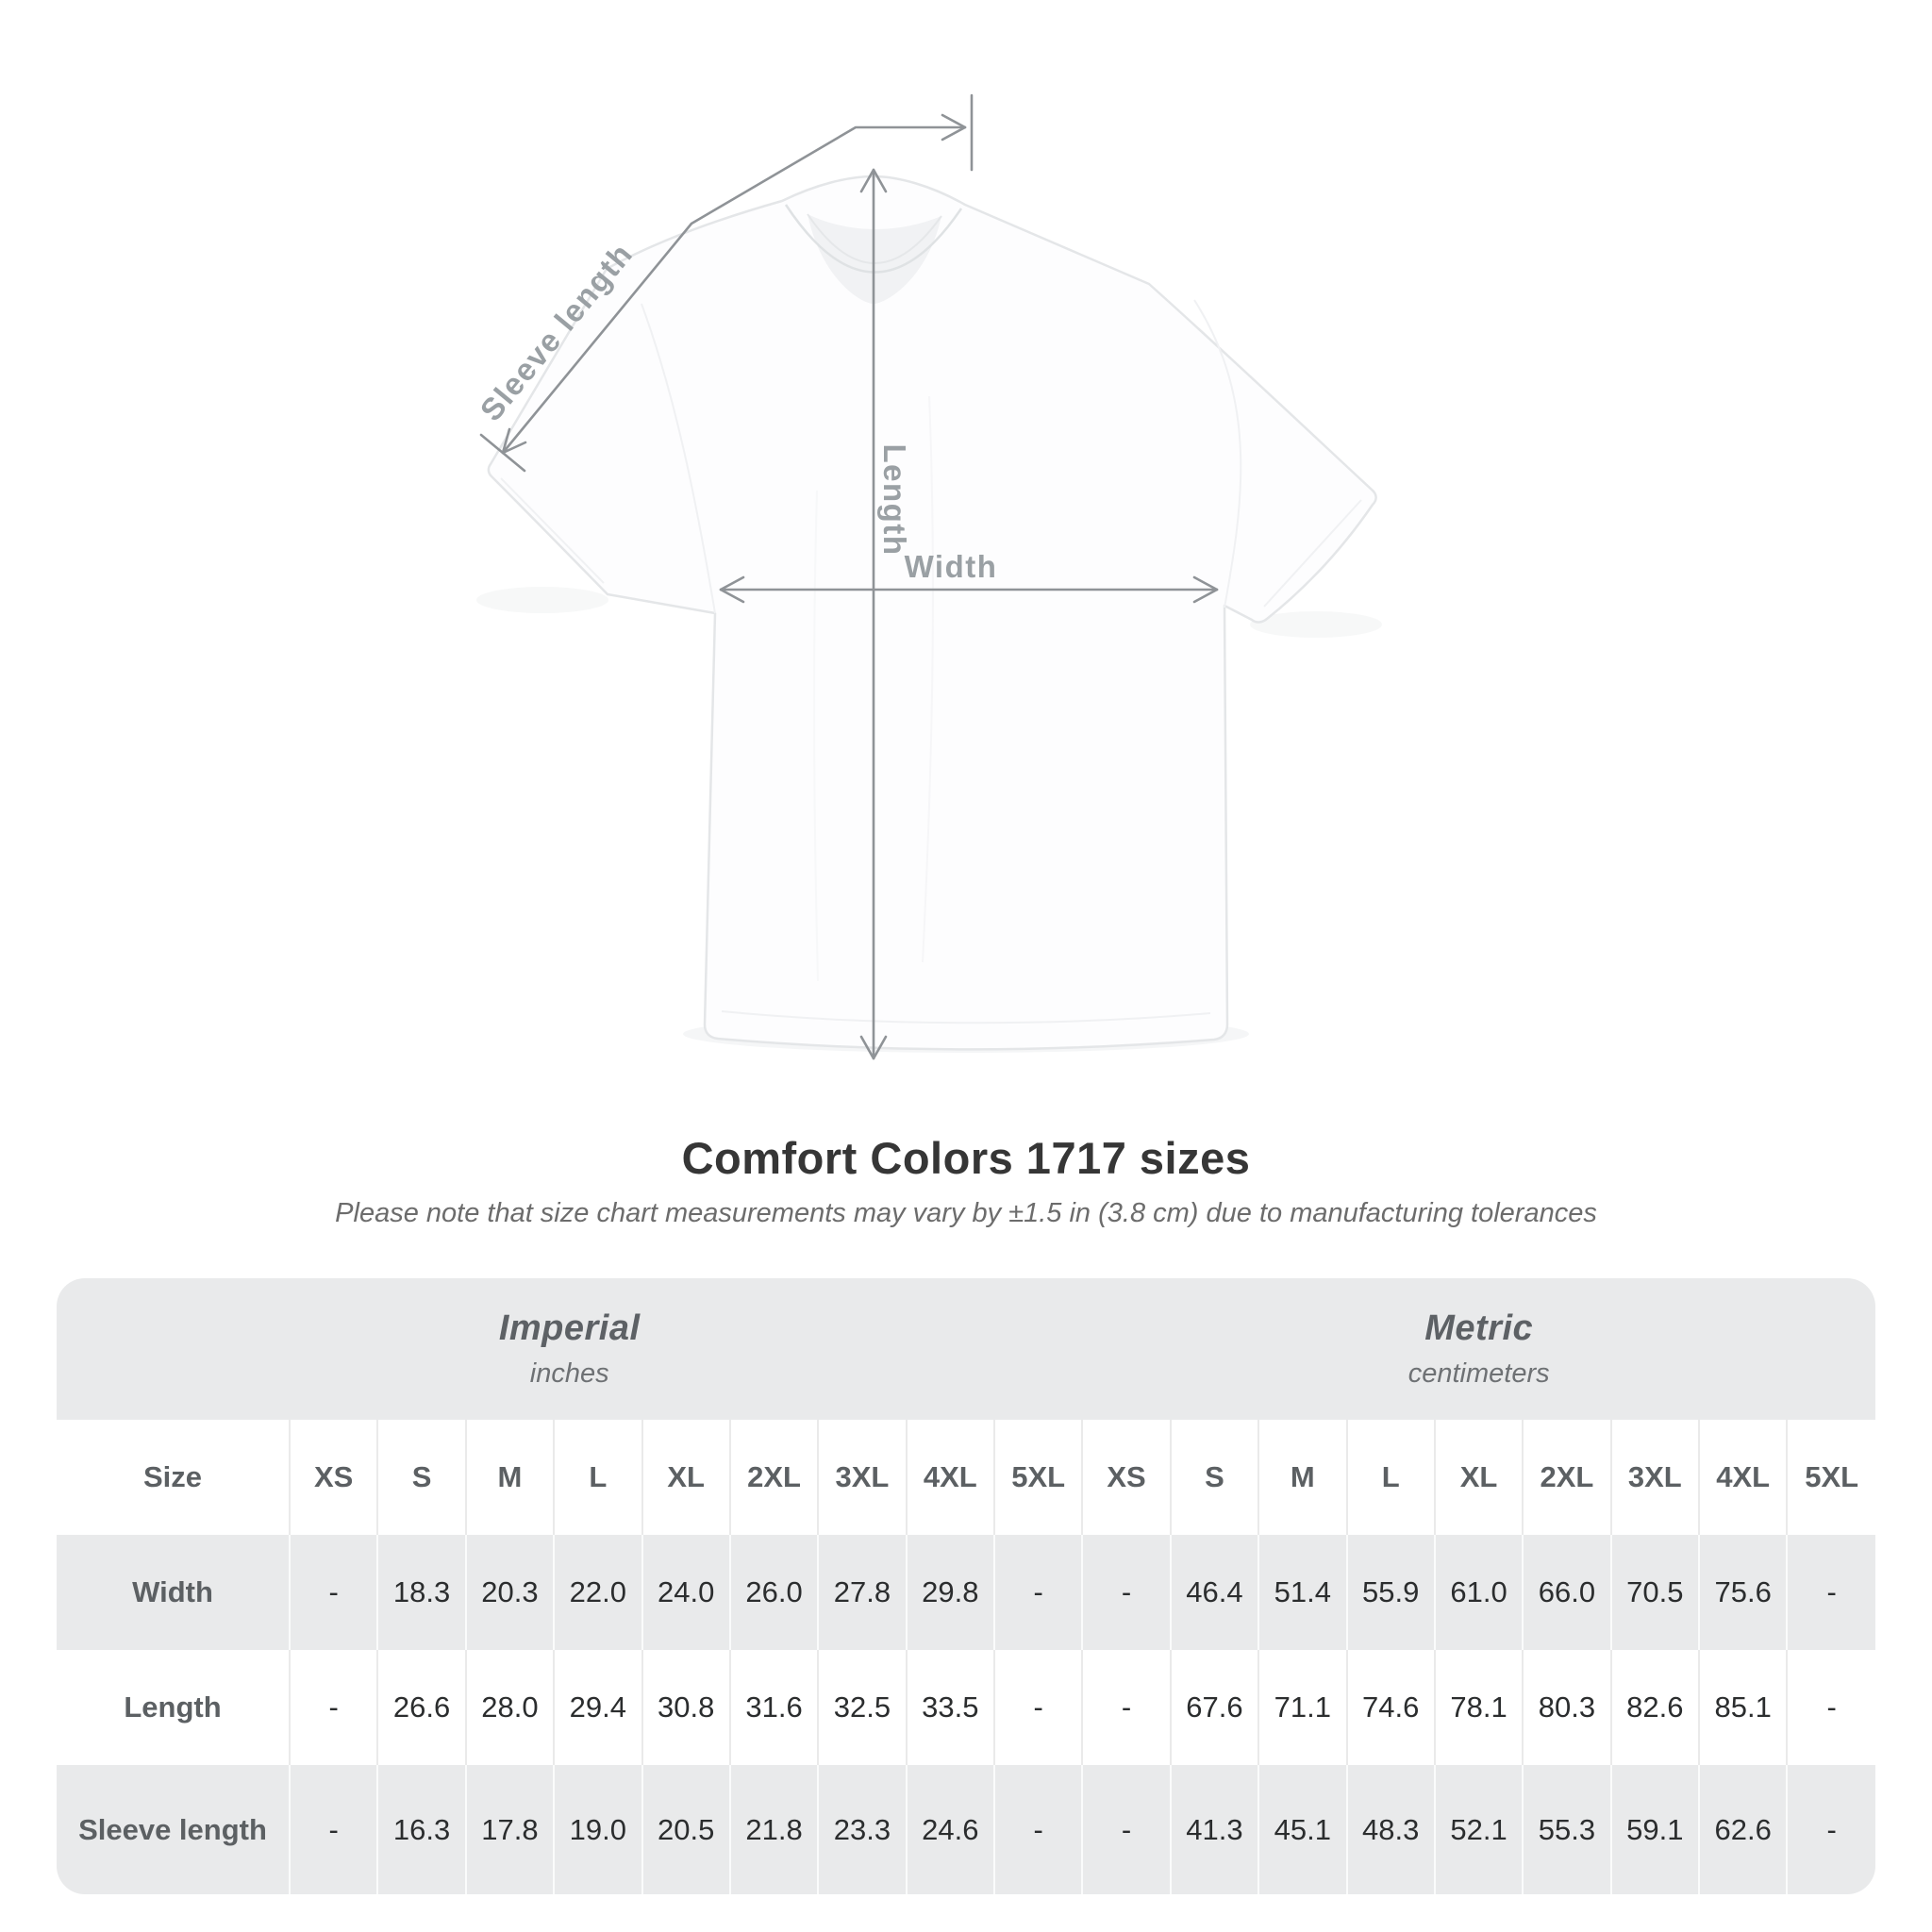  Describe the element at coordinates (421, 1708) in the screenshot. I see `cell-value: 26.6` at that location.